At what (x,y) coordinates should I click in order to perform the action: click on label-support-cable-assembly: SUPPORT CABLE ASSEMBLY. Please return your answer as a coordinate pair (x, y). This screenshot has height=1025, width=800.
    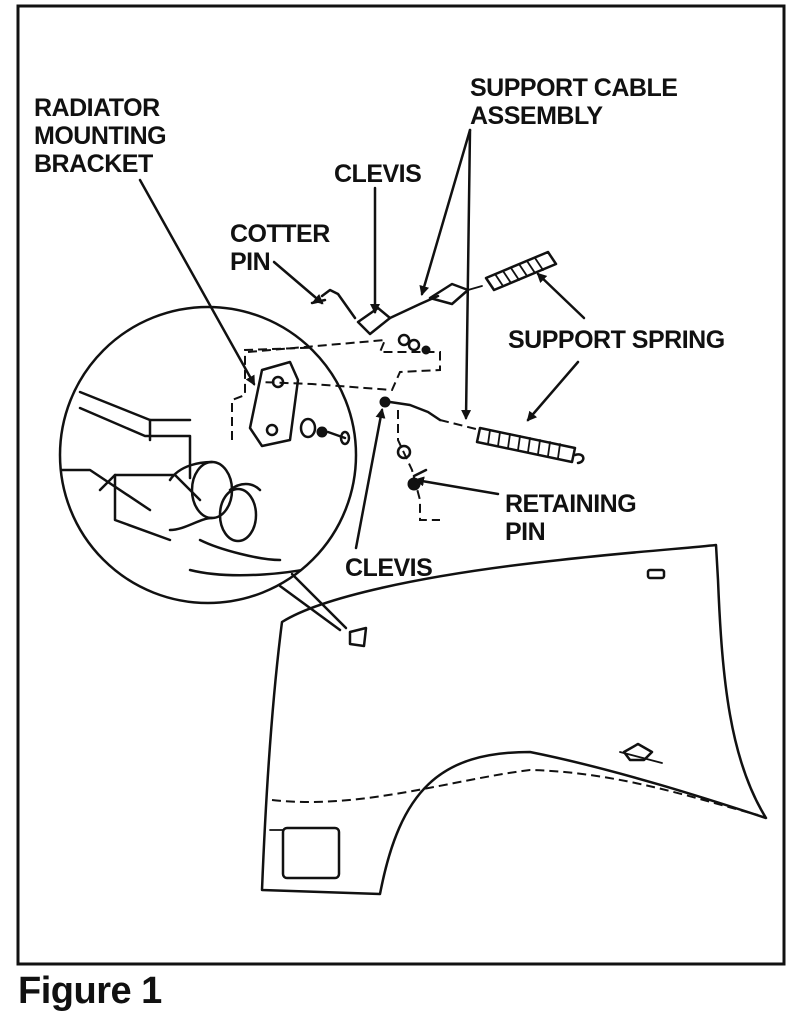
    Looking at the image, I should click on (574, 102).